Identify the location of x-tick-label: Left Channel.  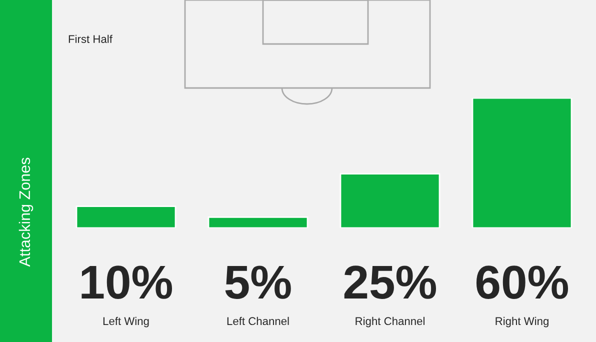
(258, 321).